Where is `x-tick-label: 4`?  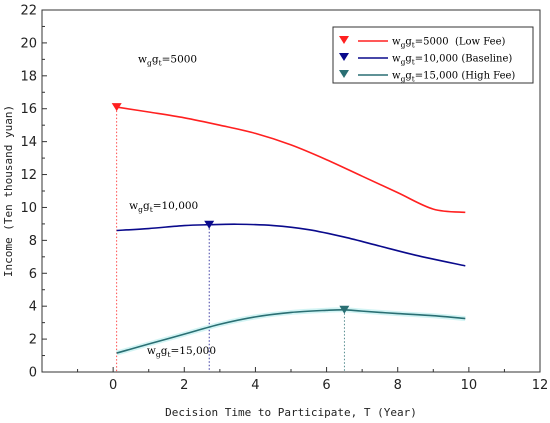
x-tick-label: 4 is located at coordinates (255, 385).